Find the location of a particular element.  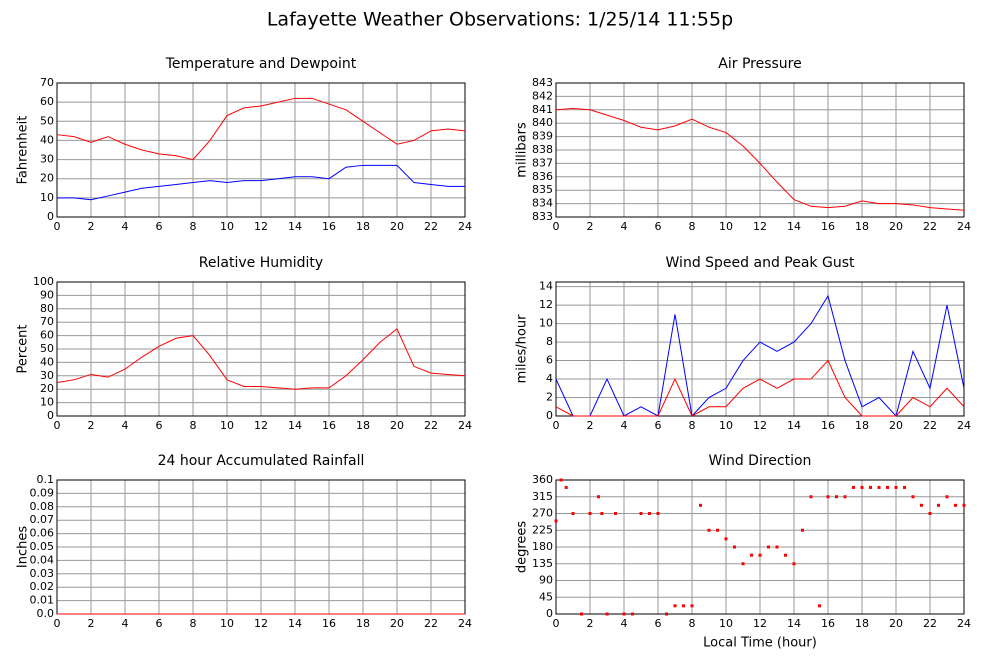

y-tick-label: 0.09 is located at coordinates (42, 492).